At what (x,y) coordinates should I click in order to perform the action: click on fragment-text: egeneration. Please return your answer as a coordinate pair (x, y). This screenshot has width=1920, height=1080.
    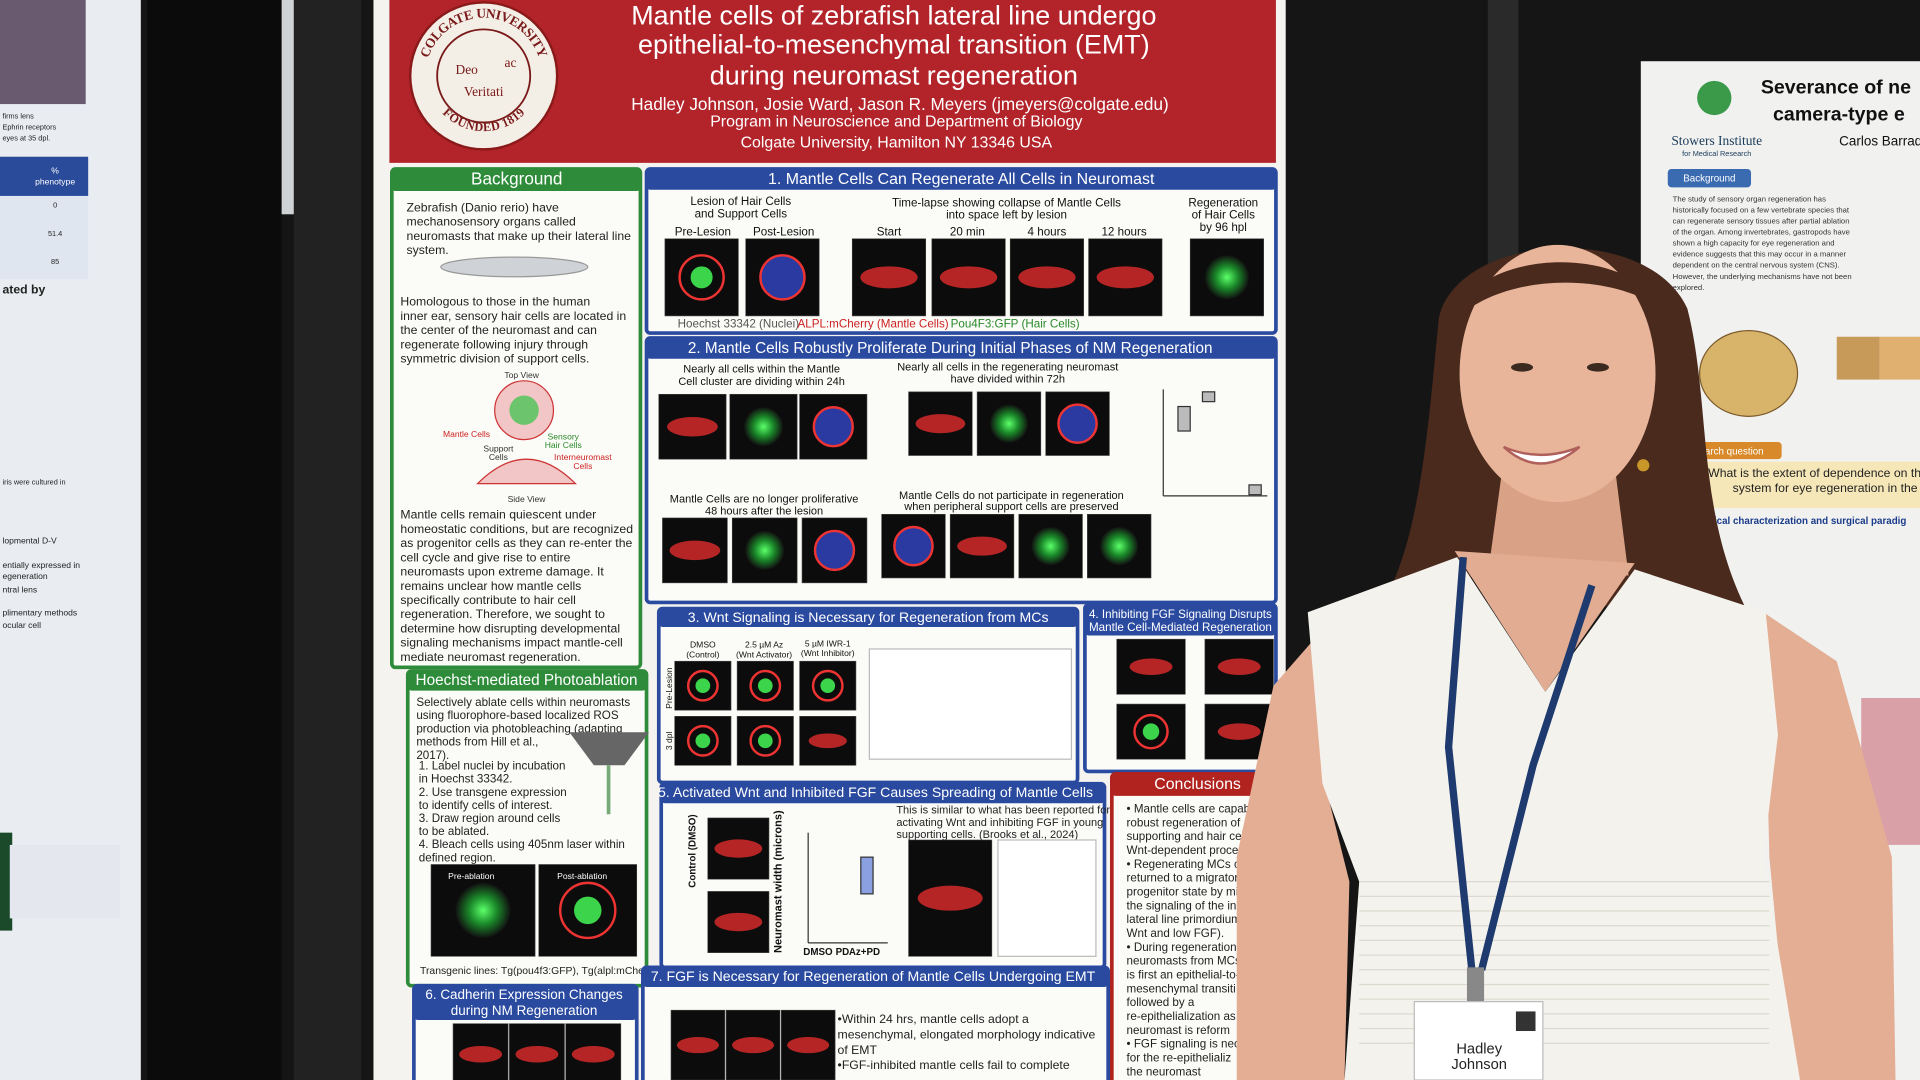
    Looking at the image, I should click on (24, 576).